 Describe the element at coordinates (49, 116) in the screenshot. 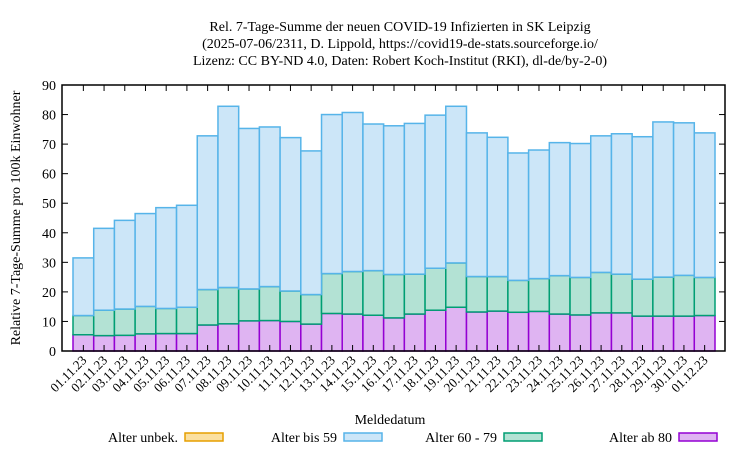

I see `y-tick-label: 80` at that location.